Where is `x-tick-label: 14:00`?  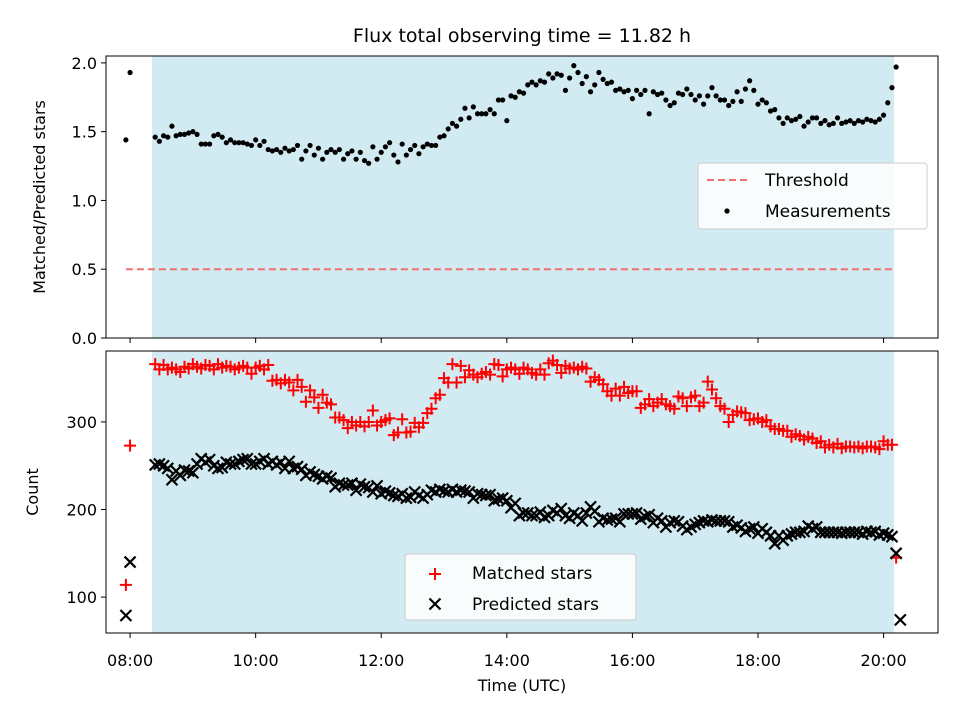
x-tick-label: 14:00 is located at coordinates (507, 660).